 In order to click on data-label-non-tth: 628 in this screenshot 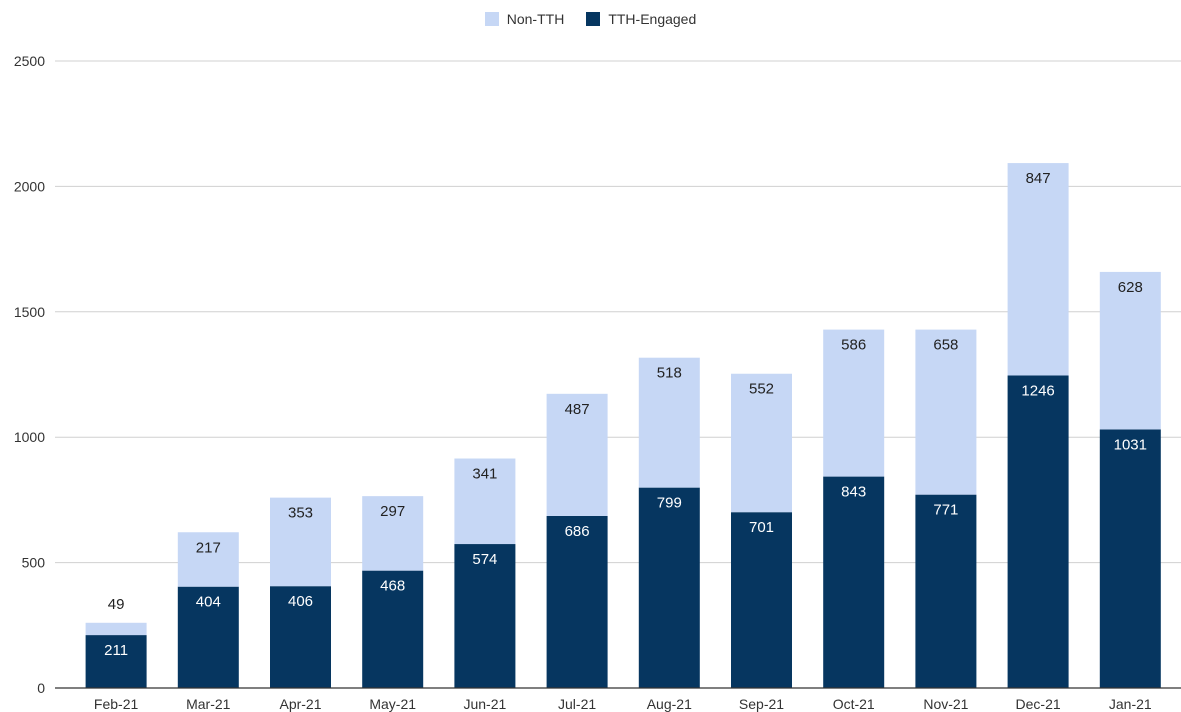, I will do `click(1130, 287)`.